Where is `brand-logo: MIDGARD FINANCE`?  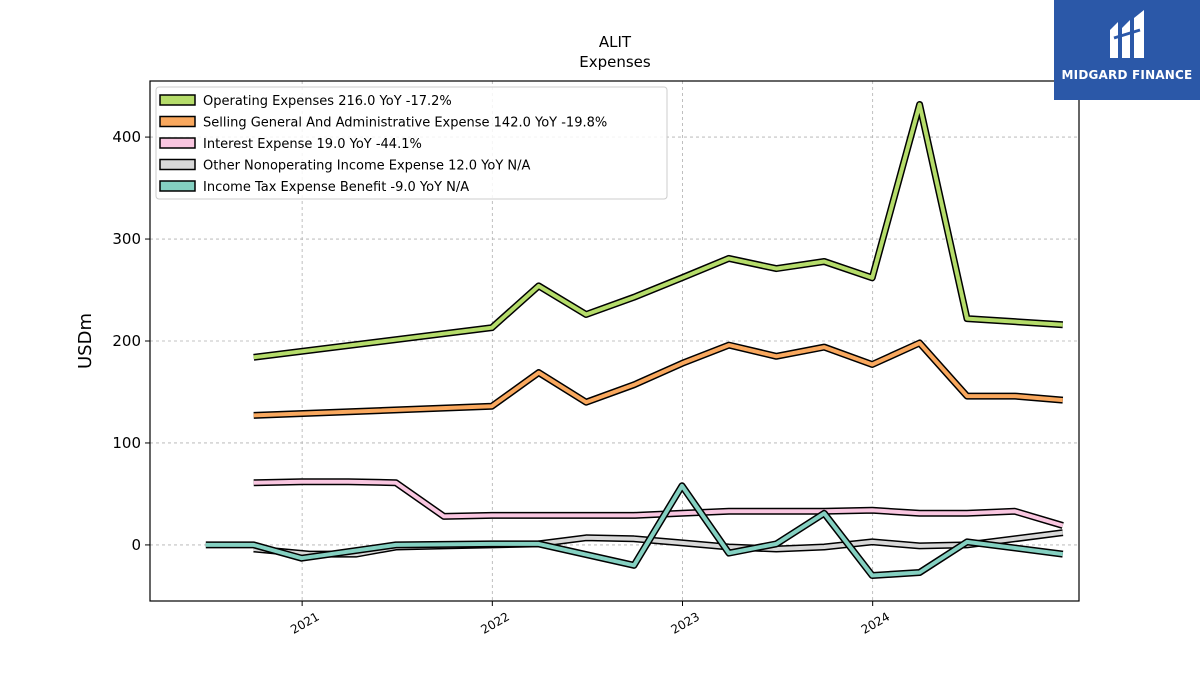
brand-logo: MIDGARD FINANCE is located at coordinates (1127, 50).